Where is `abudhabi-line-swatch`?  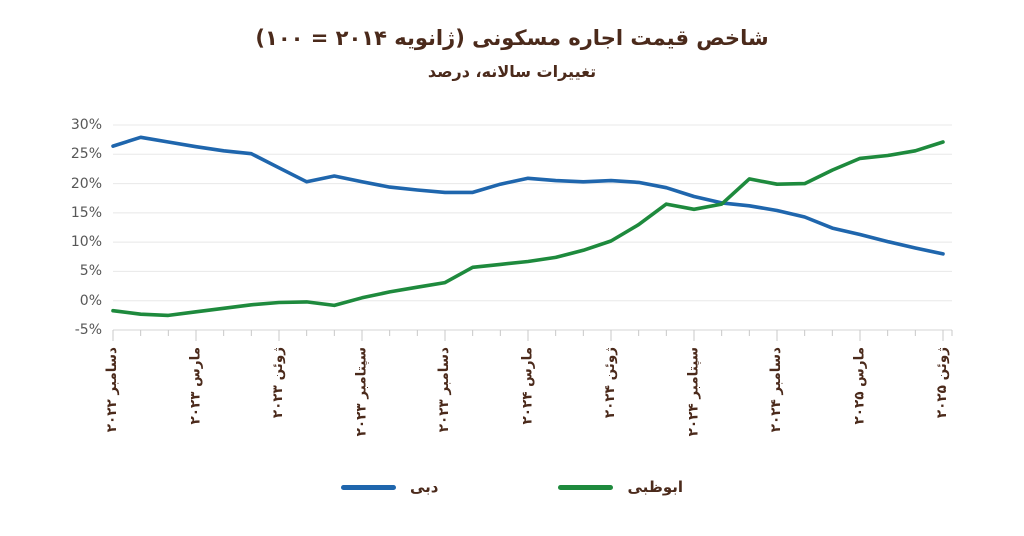
abudhabi-line-swatch is located at coordinates (586, 487).